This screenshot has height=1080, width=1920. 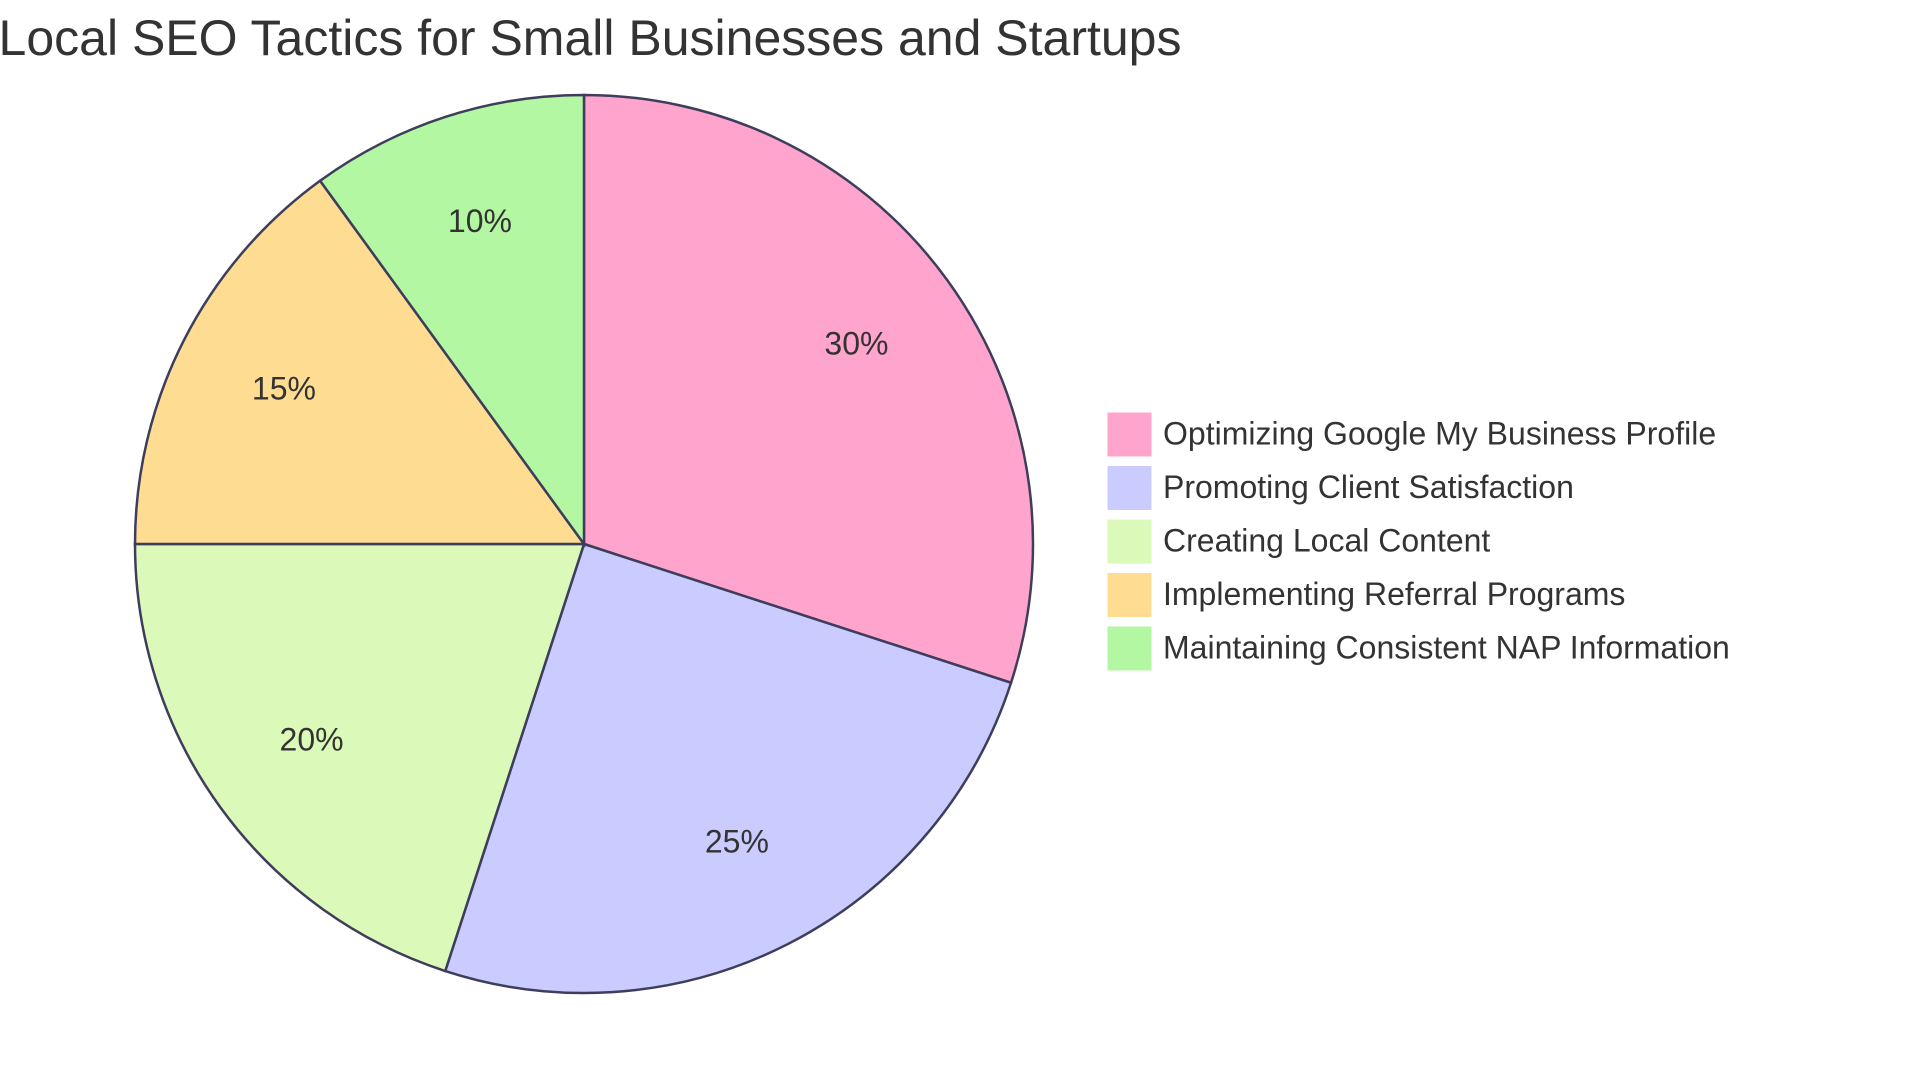 I want to click on slice-label: 15%, so click(x=284, y=389).